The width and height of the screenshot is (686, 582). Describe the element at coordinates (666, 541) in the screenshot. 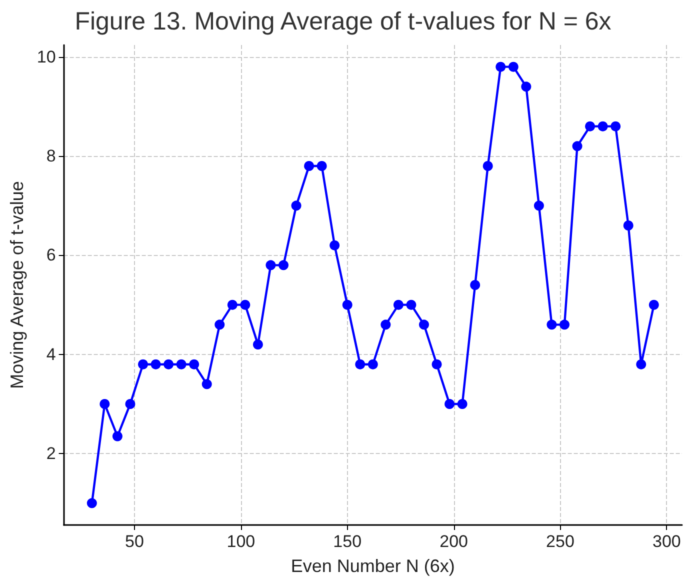

I see `x-tick-label: 300` at that location.